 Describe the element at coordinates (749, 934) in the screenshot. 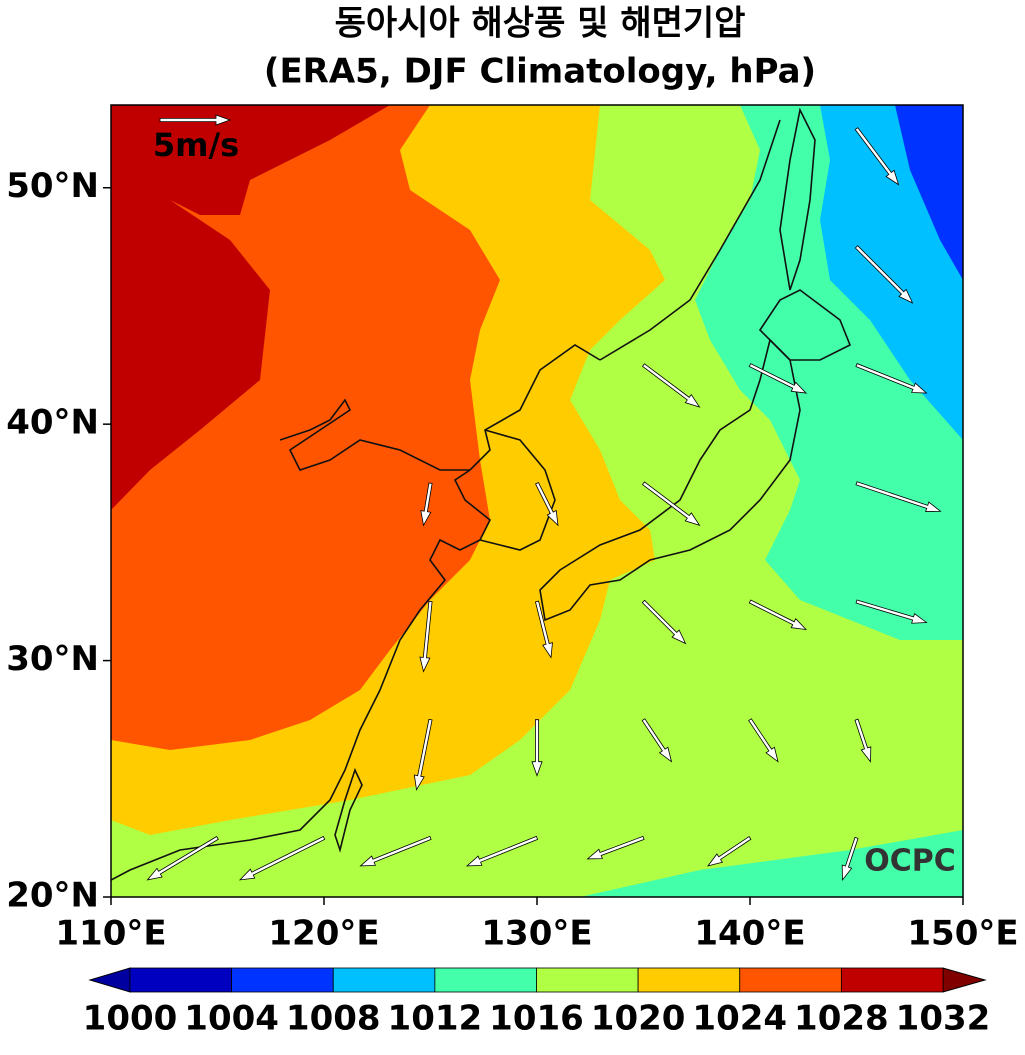

I see `x-tick-label: 140°E` at that location.